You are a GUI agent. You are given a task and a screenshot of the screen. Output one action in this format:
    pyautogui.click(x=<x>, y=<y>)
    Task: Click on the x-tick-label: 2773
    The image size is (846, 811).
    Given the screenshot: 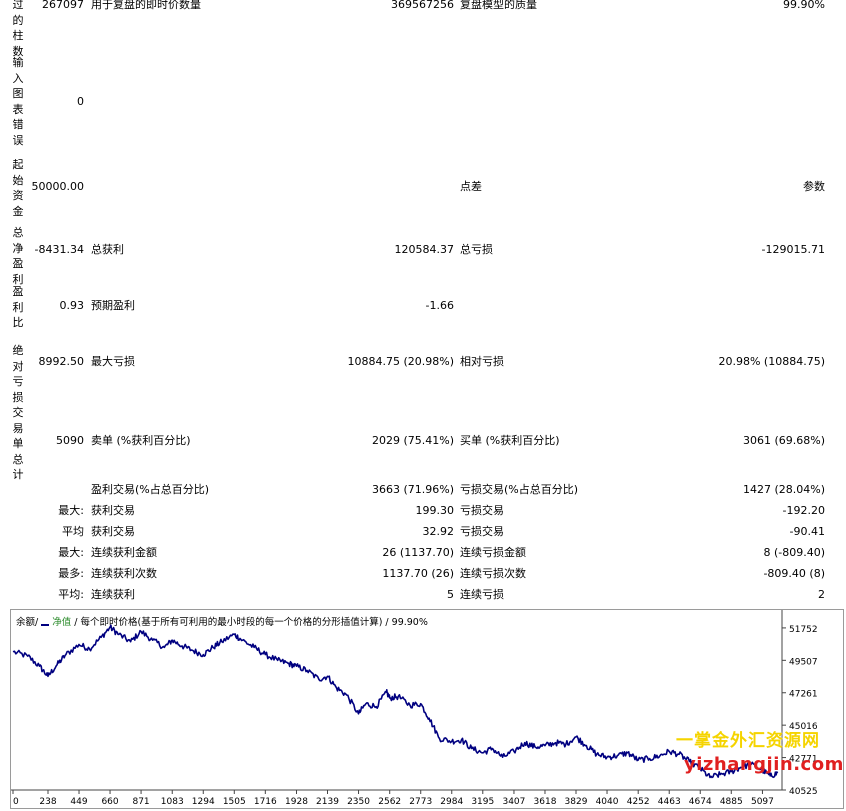 What is the action you would take?
    pyautogui.click(x=420, y=802)
    